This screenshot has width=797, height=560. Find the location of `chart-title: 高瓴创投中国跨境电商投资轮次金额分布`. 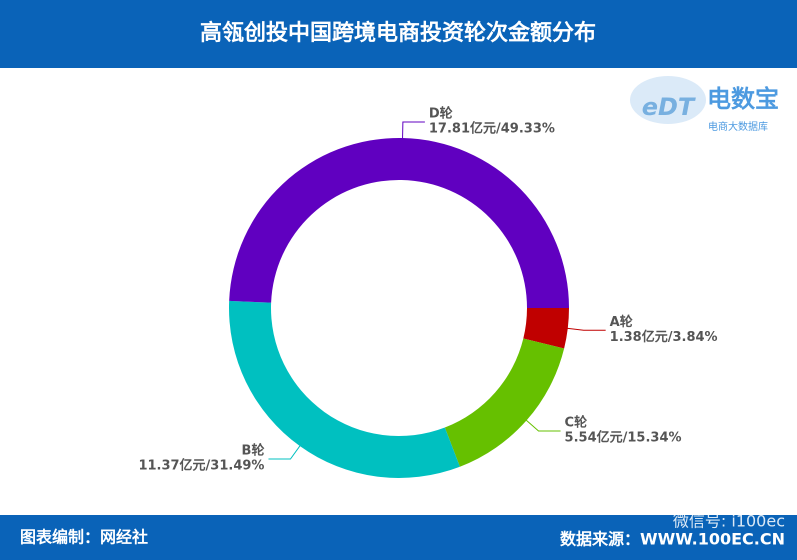

chart-title: 高瓴创投中国跨境电商投资轮次金额分布 is located at coordinates (398, 33).